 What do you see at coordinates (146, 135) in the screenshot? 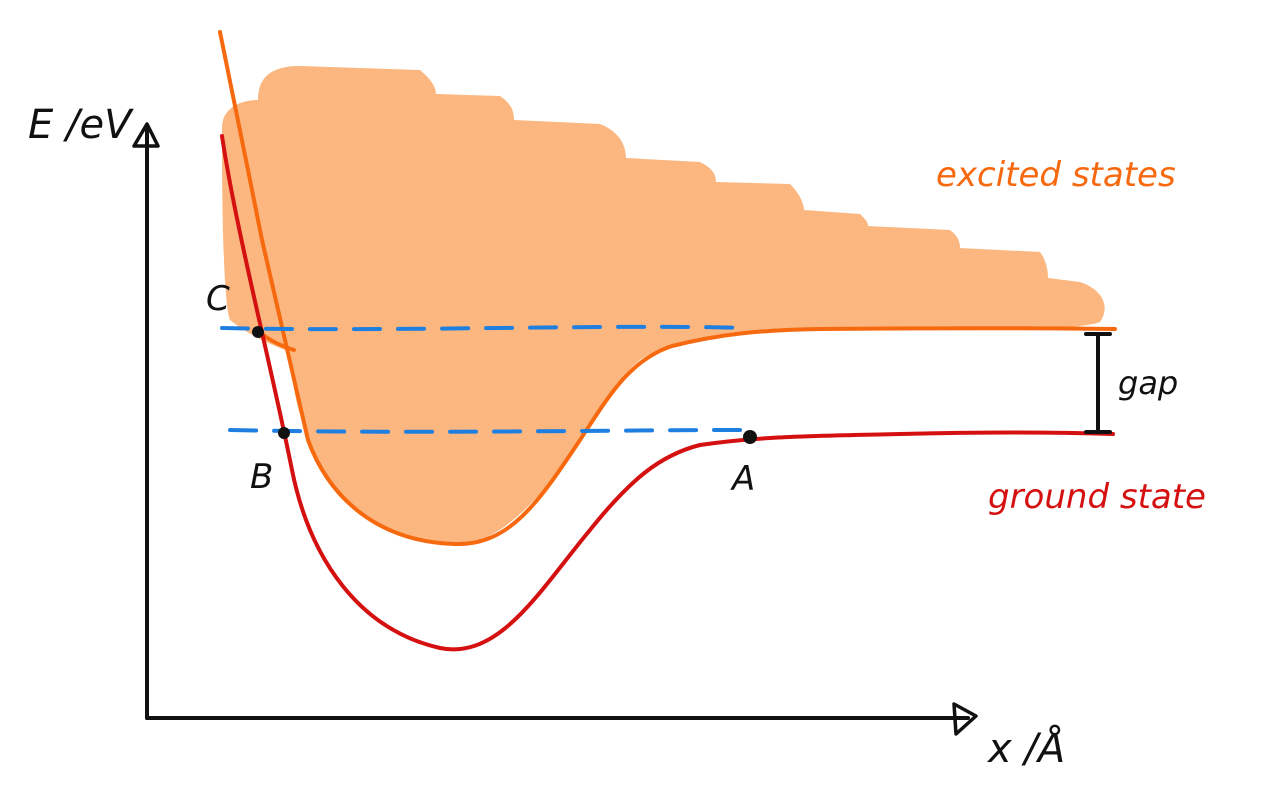
I see `y-axis-arrow` at bounding box center [146, 135].